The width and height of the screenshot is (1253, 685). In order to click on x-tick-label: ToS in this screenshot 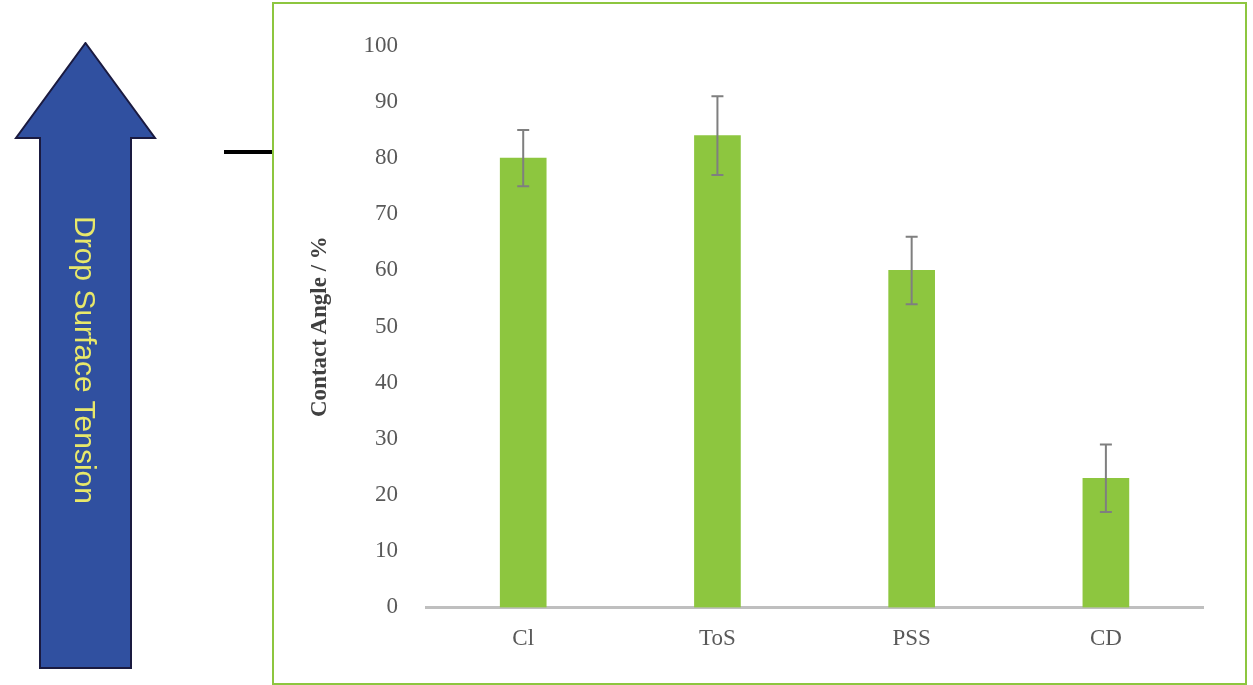, I will do `click(717, 638)`.